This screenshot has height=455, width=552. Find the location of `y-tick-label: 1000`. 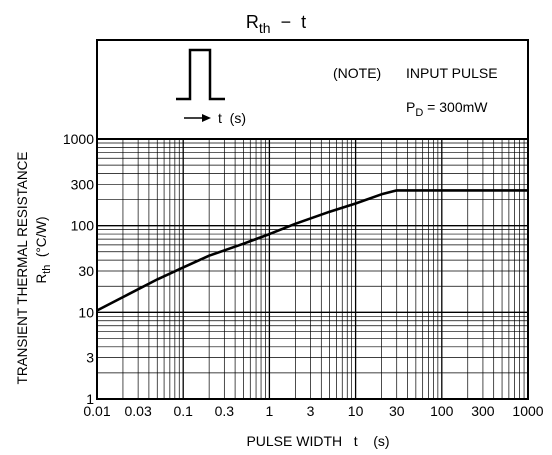

y-tick-label: 1000 is located at coordinates (78, 139).